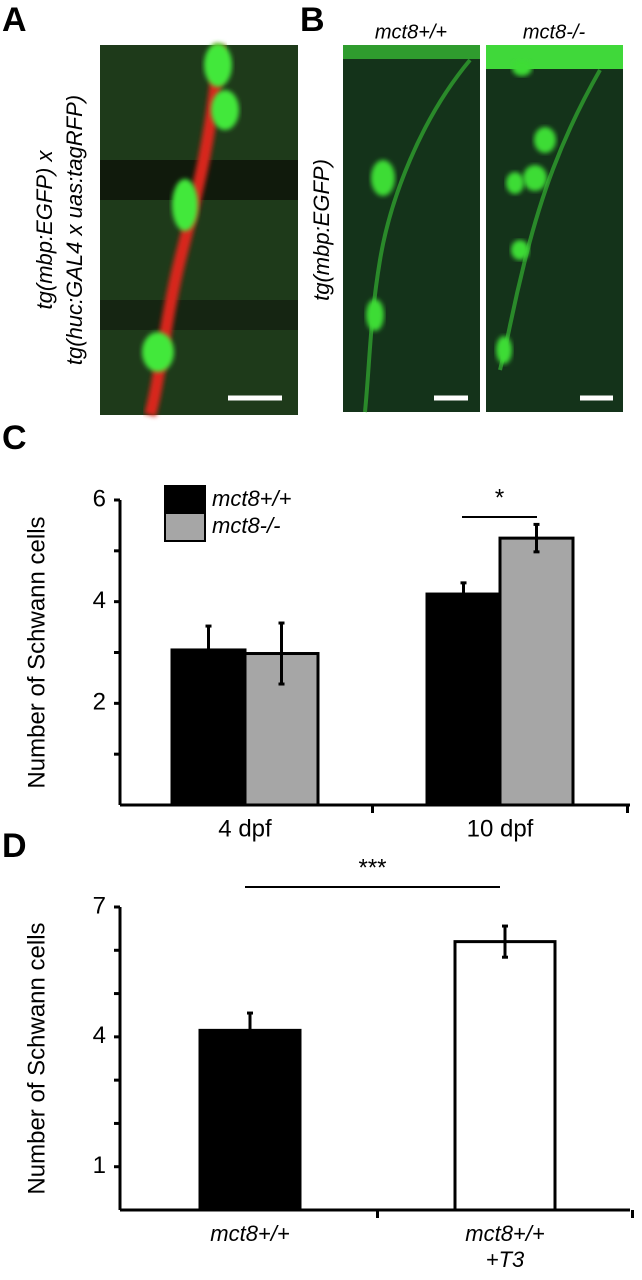 The height and width of the screenshot is (1280, 642). I want to click on caption-a: tg(huc:GAL4 x uas:tagRFP), so click(74, 230).